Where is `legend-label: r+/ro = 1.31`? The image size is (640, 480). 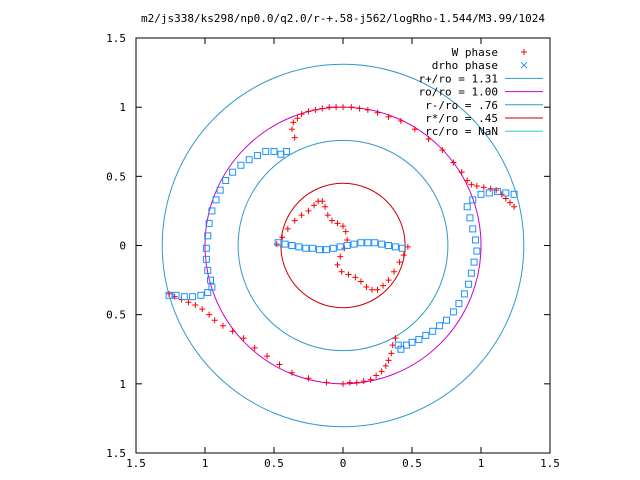
legend-label: r+/ro = 1.31 is located at coordinates (458, 78).